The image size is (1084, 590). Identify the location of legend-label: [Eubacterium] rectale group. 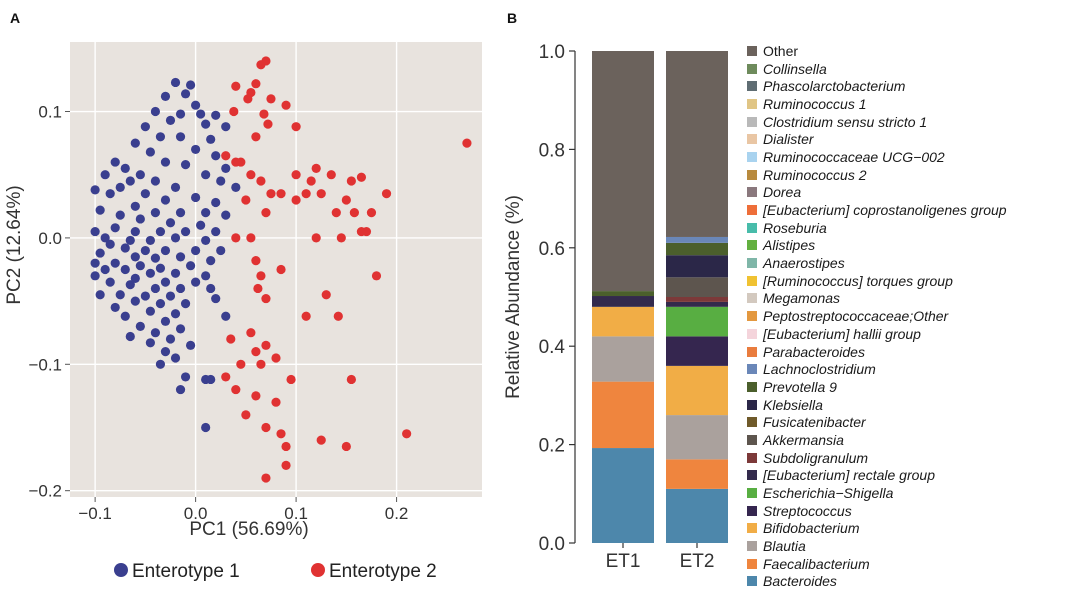
(849, 475).